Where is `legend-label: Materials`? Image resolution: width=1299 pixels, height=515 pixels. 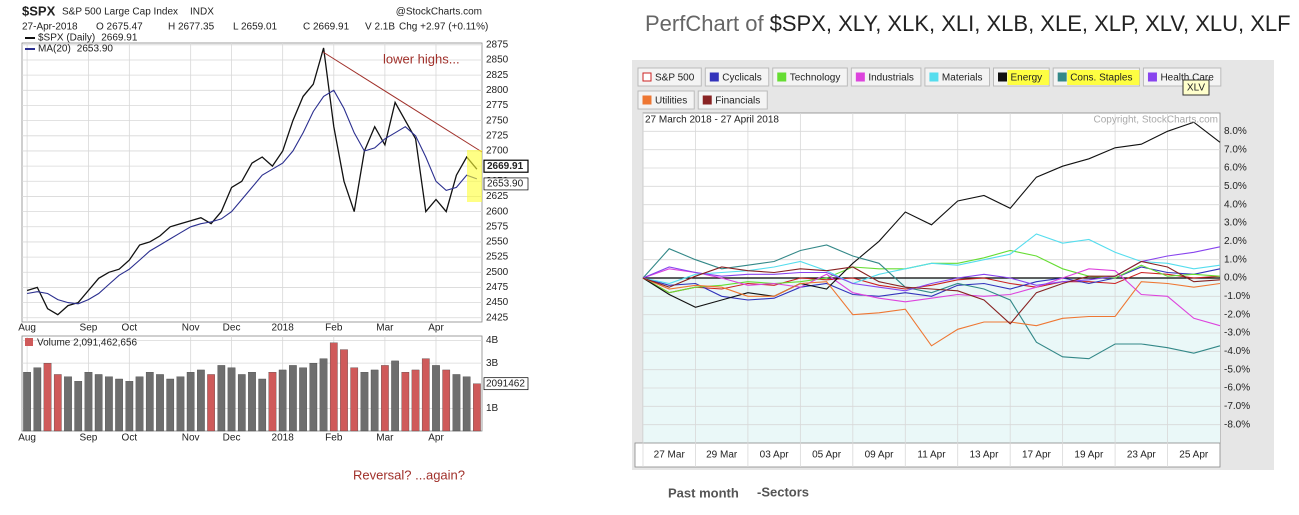 legend-label: Materials is located at coordinates (962, 78).